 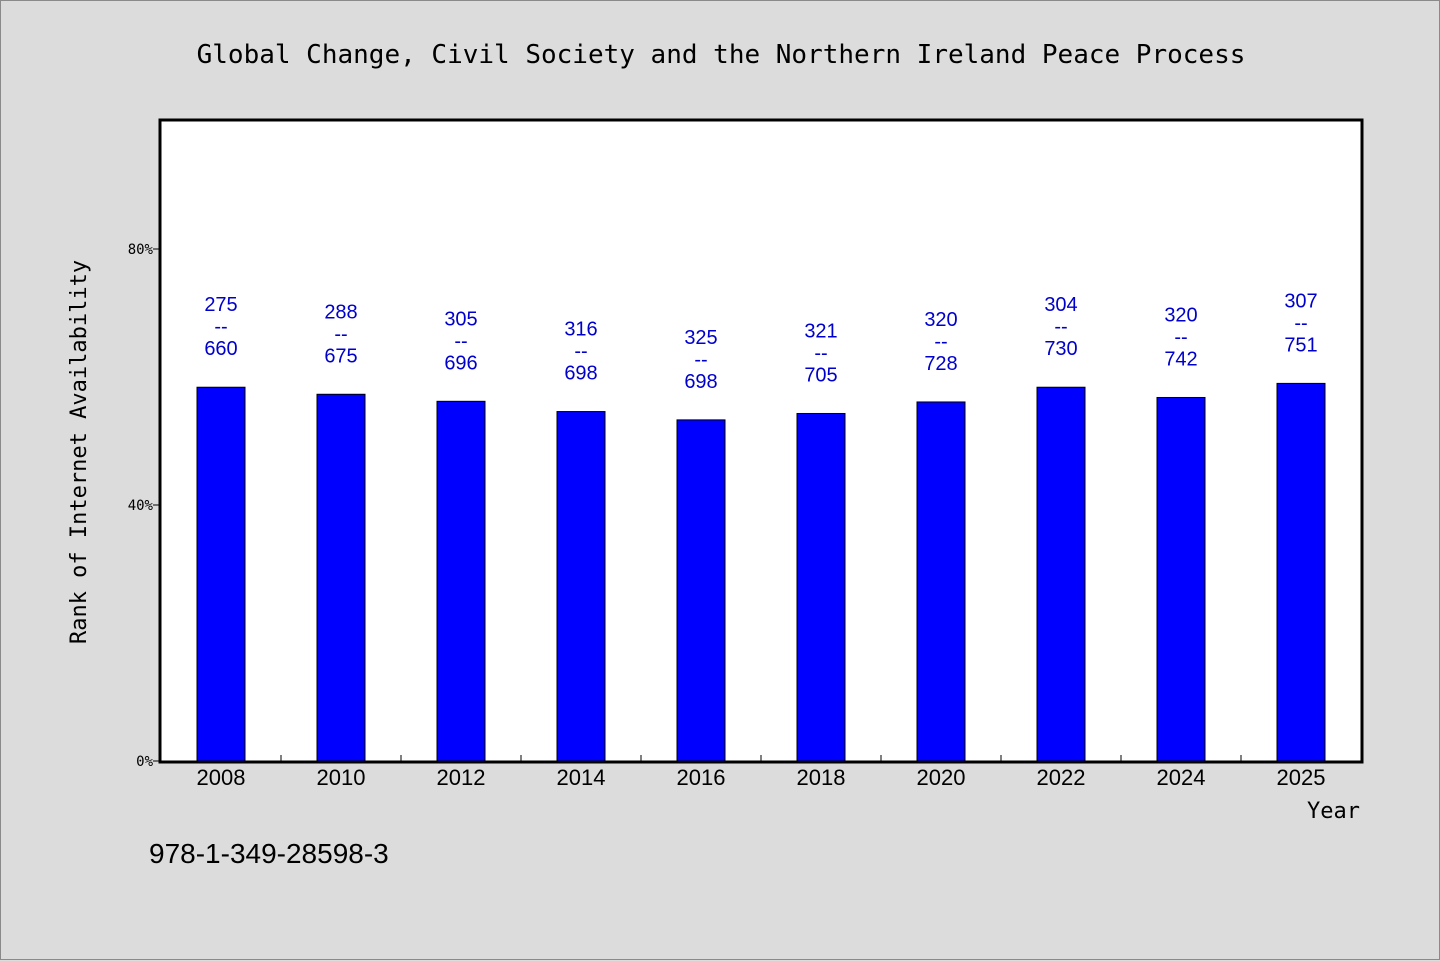 What do you see at coordinates (340, 312) in the screenshot?
I see `data-label-2010-top: 288` at bounding box center [340, 312].